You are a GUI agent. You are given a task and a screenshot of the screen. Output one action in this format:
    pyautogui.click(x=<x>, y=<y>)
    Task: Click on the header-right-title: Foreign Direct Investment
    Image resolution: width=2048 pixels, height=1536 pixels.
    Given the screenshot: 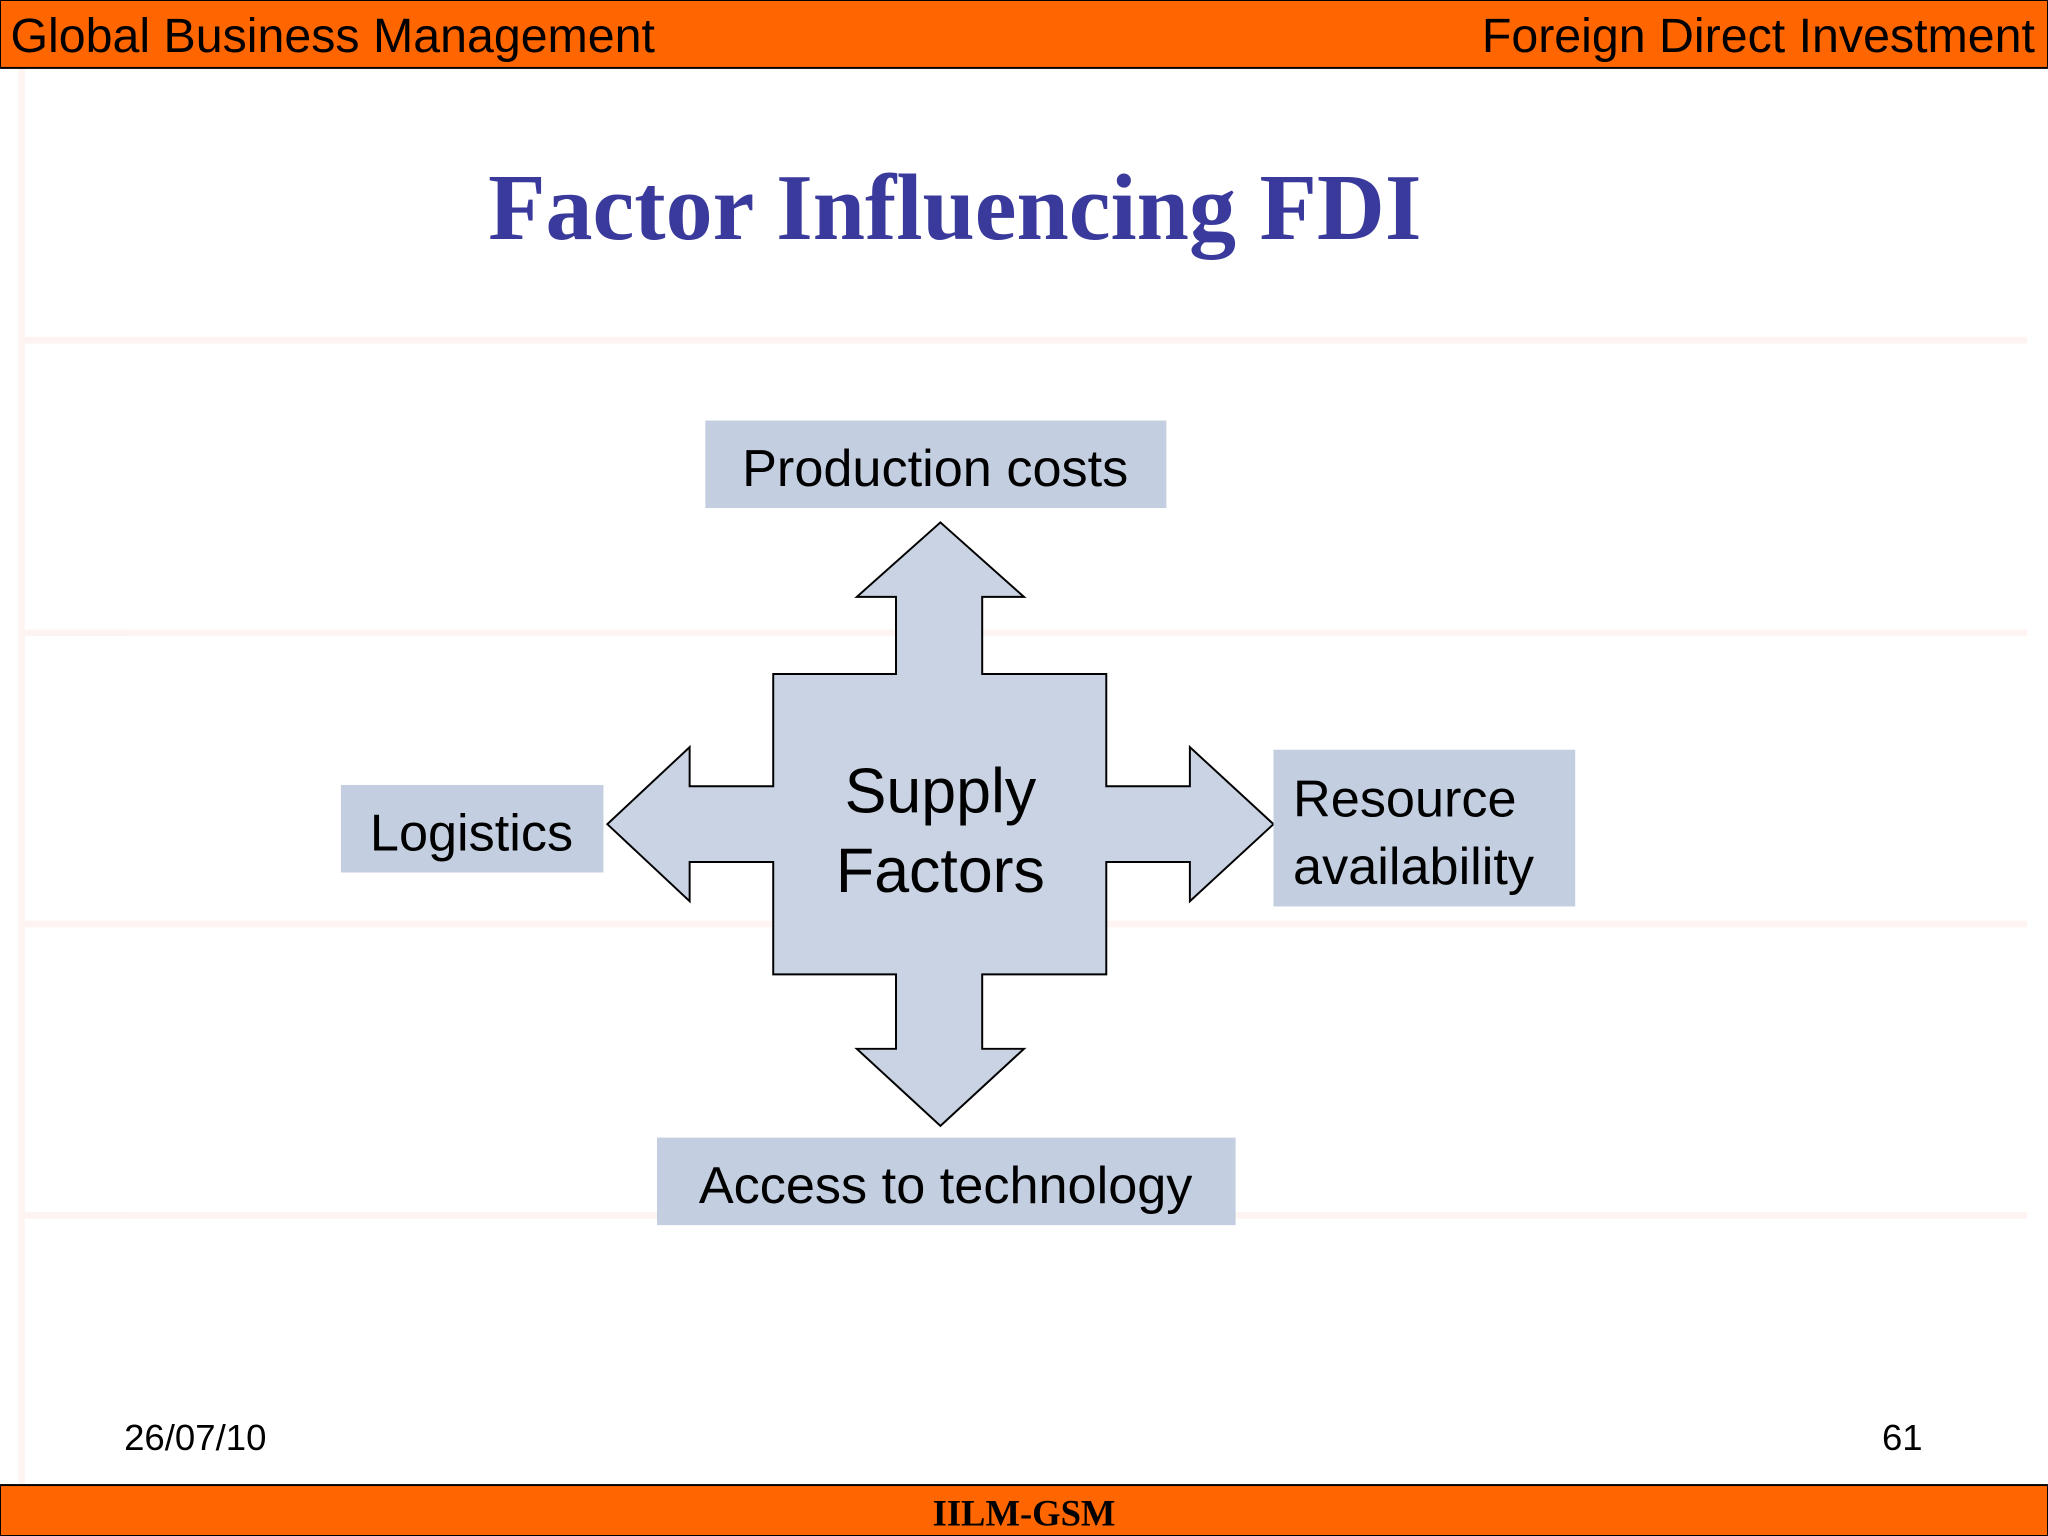 What is the action you would take?
    pyautogui.click(x=1759, y=36)
    